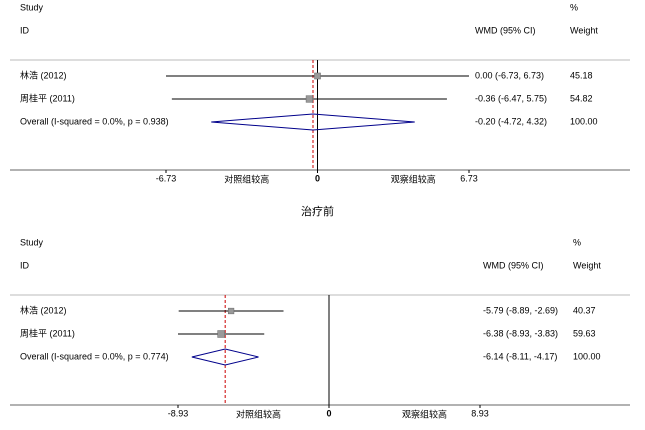  Describe the element at coordinates (94, 356) in the screenshot. I see `overall-label: Overall (I-squared = 0.0%, p = 0.774)` at that location.